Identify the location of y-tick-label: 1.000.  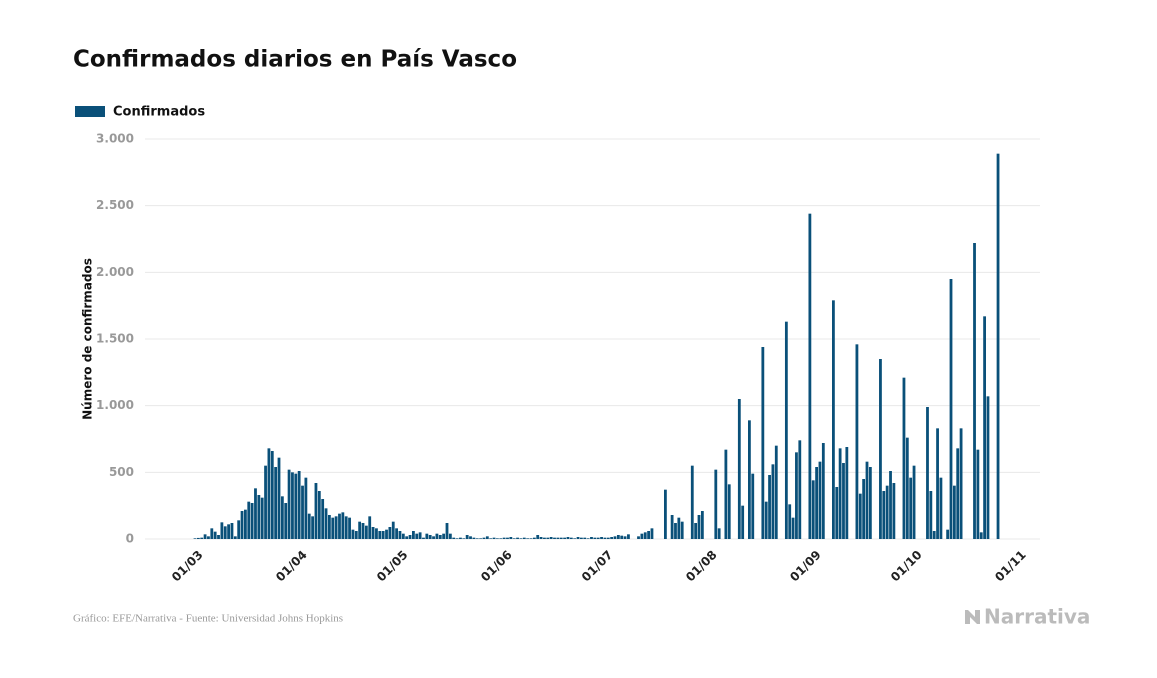
(115, 405).